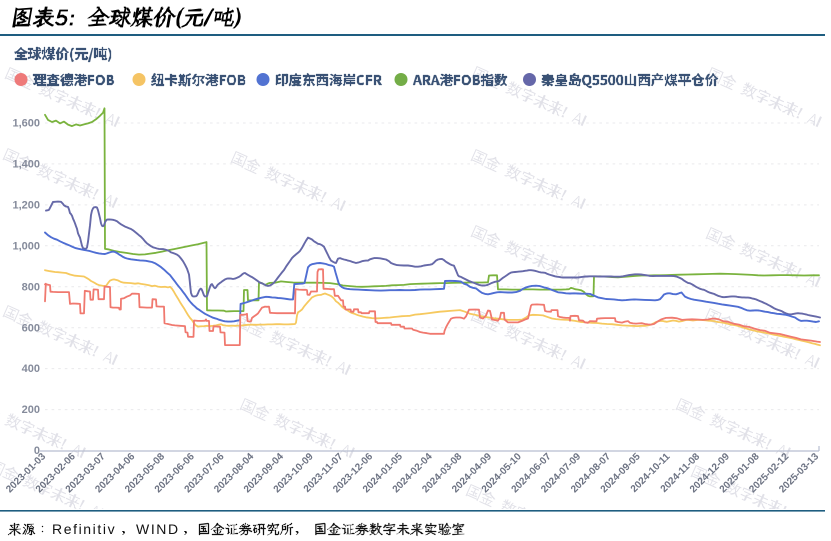 The image size is (831, 541). Describe the element at coordinates (158, 529) in the screenshot. I see `svg-text: WIND` at that location.